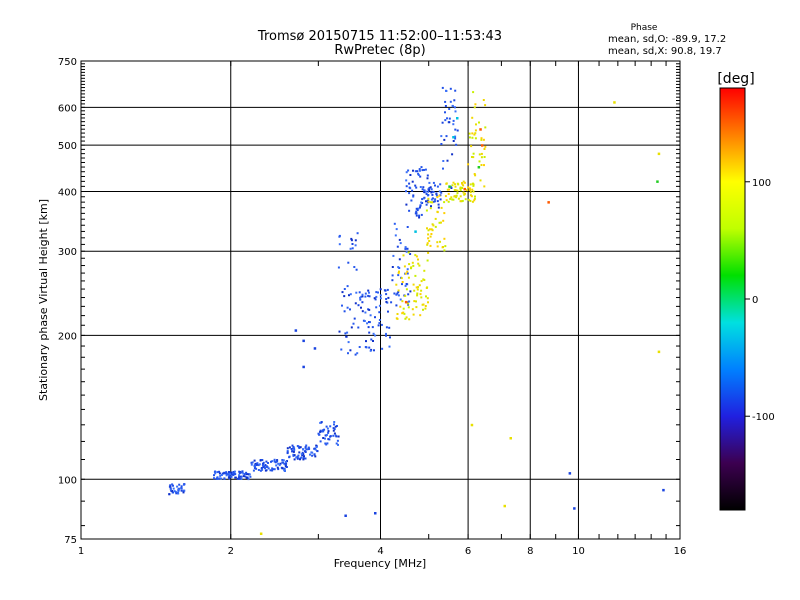 The width and height of the screenshot is (800, 600). Describe the element at coordinates (70, 540) in the screenshot. I see `y-tick-label: 75` at that location.